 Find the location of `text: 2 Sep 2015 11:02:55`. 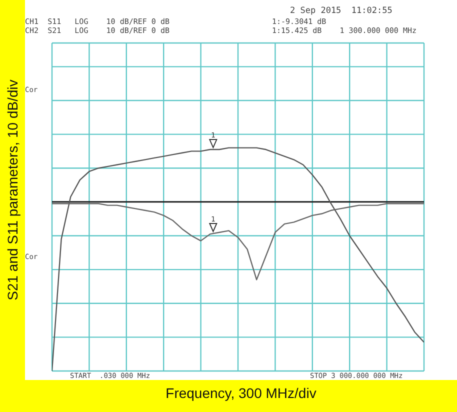

text: 2 Sep 2015 11:02:55 is located at coordinates (341, 11).